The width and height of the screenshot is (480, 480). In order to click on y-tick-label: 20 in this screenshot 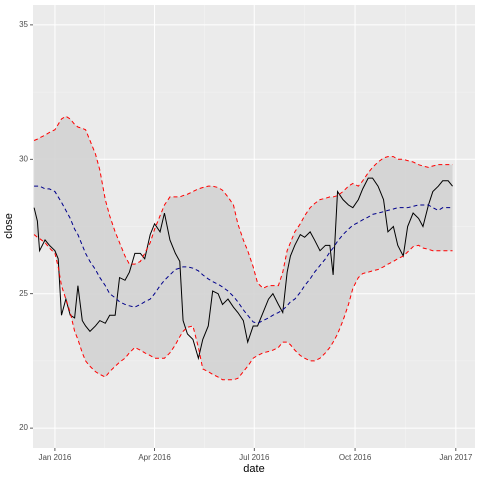, I will do `click(23, 427)`.